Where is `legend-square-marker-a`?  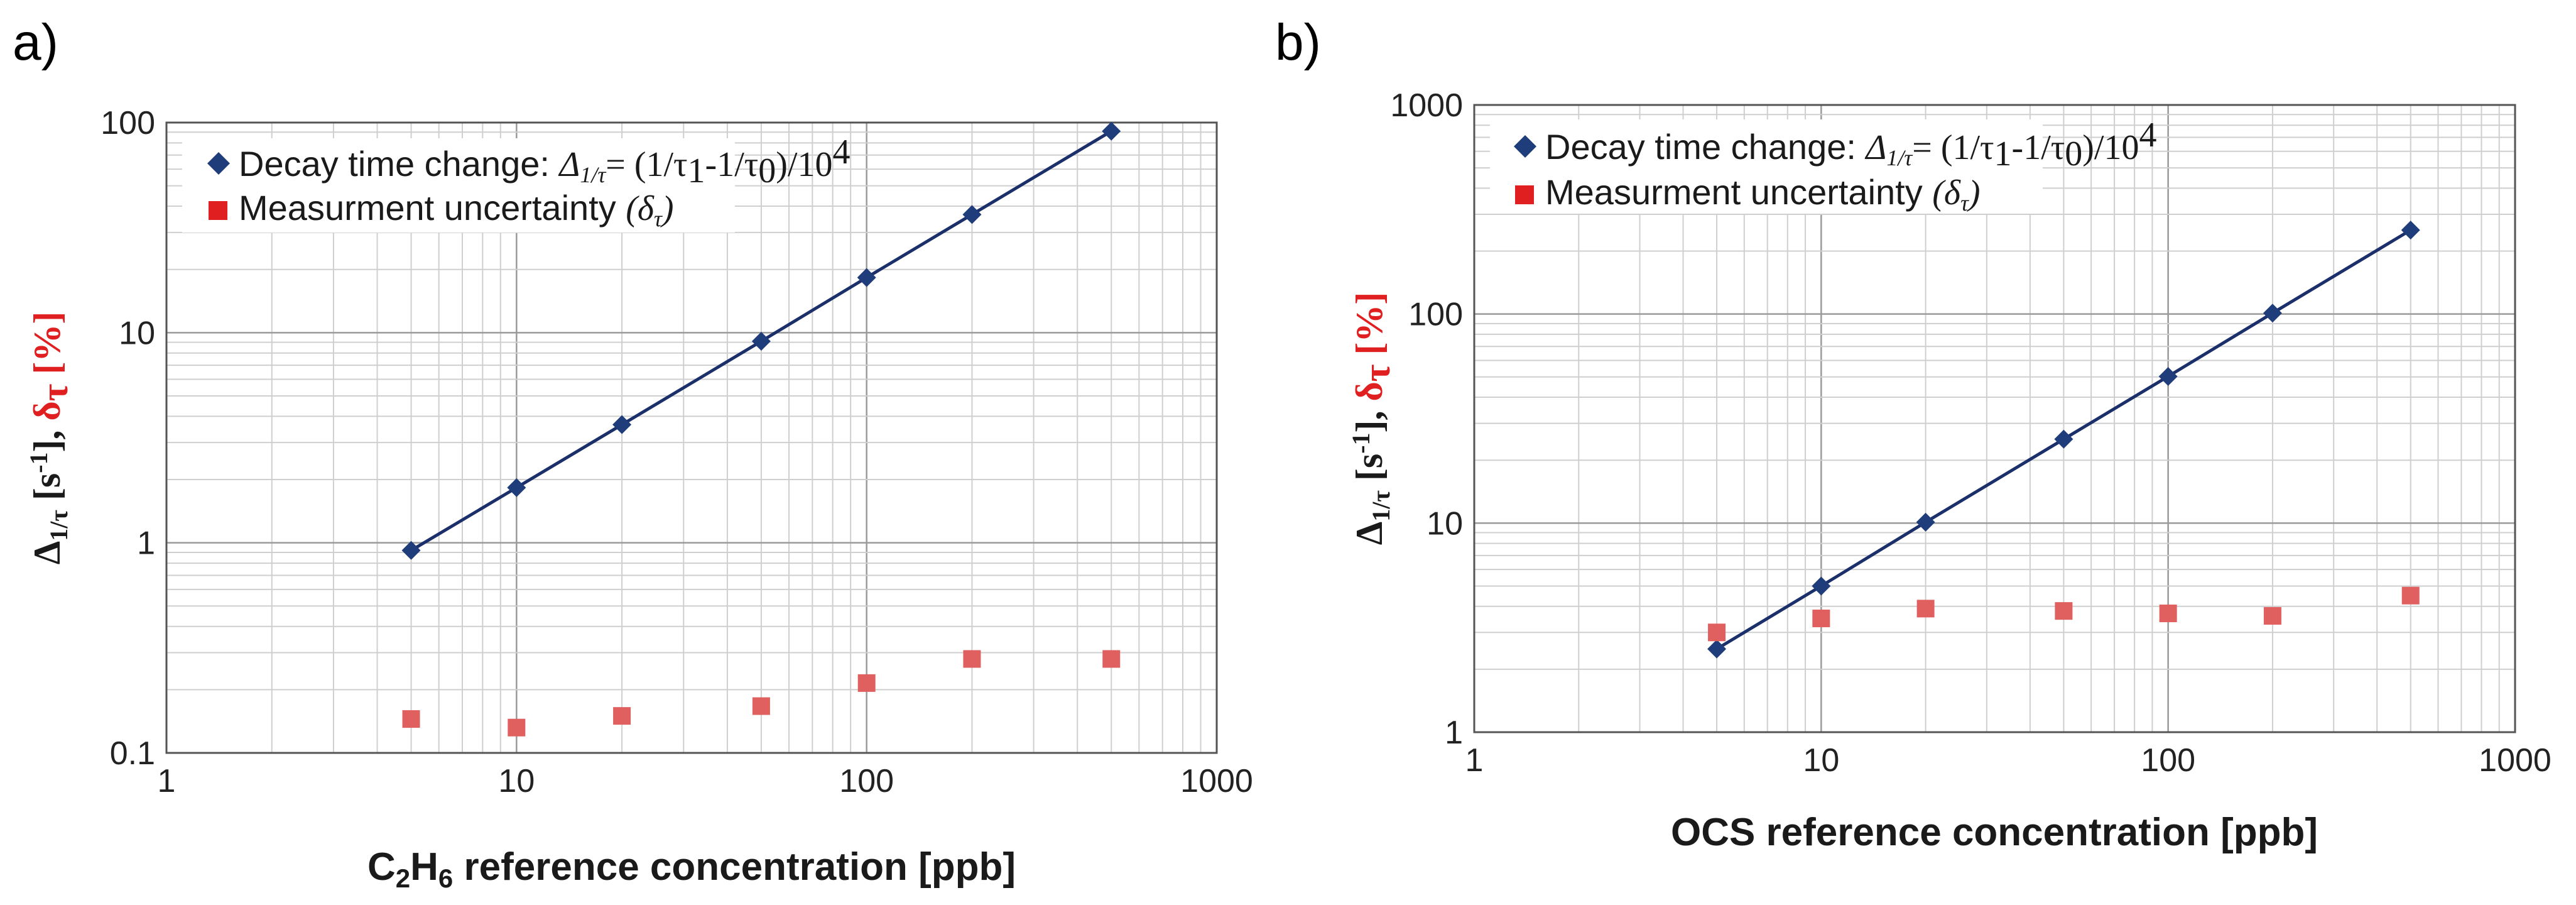 legend-square-marker-a is located at coordinates (218, 210).